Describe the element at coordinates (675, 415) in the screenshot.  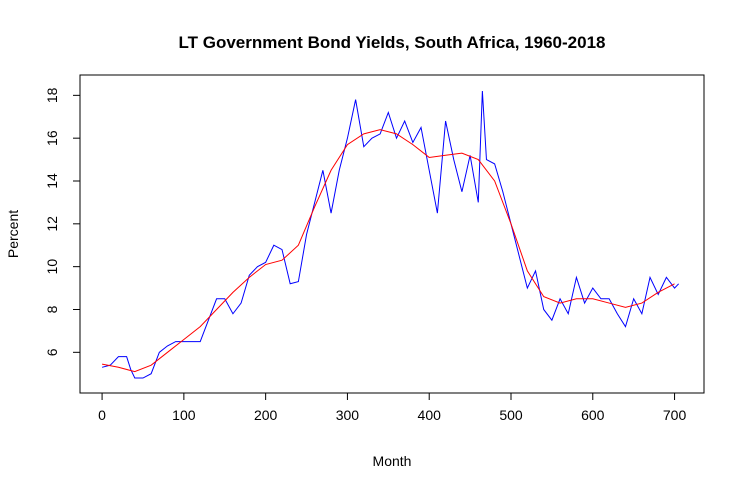
I see `x-tick-label: 700` at that location.